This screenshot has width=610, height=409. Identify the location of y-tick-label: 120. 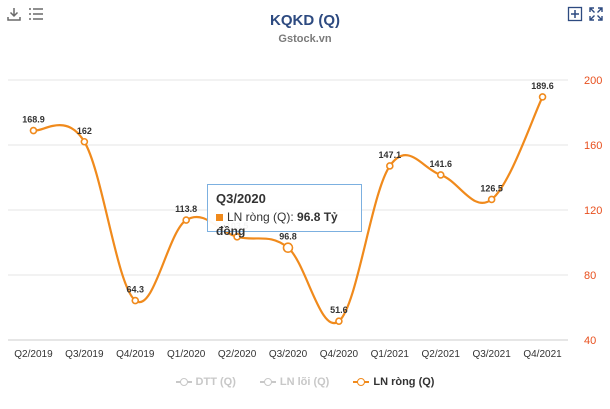
(593, 211).